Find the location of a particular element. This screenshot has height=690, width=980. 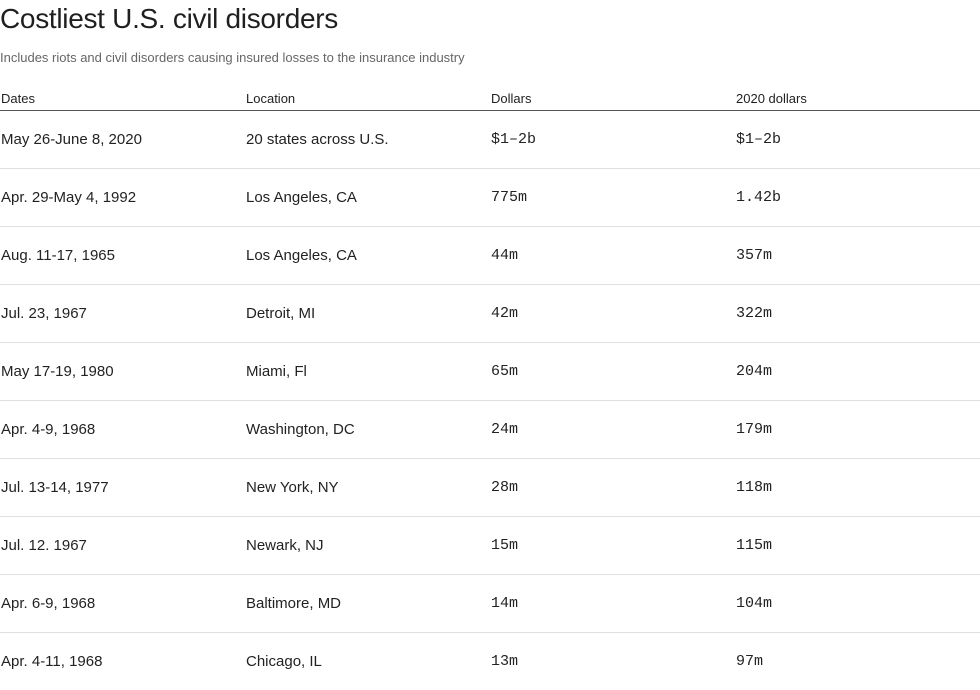

dollars-cell: 28m is located at coordinates (505, 487).